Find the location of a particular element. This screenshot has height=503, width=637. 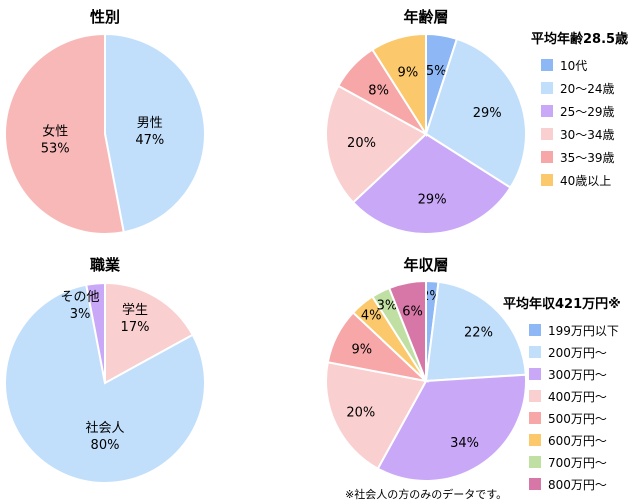

slice-value-label: 47% is located at coordinates (149, 140).